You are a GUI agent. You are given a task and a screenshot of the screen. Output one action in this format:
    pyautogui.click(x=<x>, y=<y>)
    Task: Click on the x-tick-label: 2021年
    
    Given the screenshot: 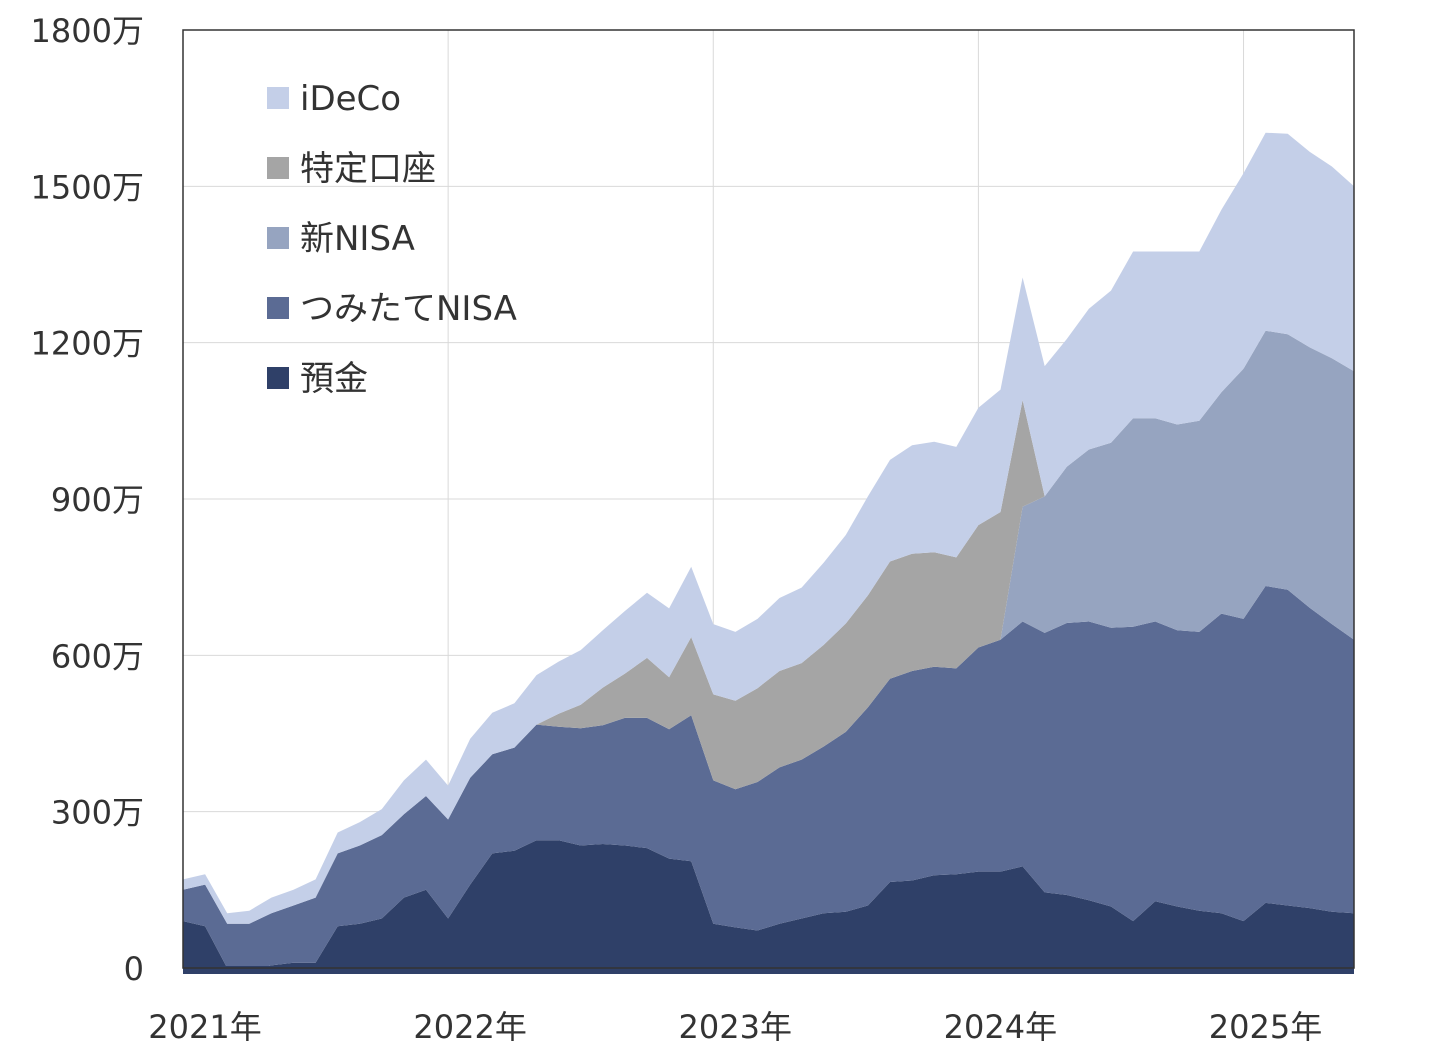 What is the action you would take?
    pyautogui.click(x=204, y=1027)
    